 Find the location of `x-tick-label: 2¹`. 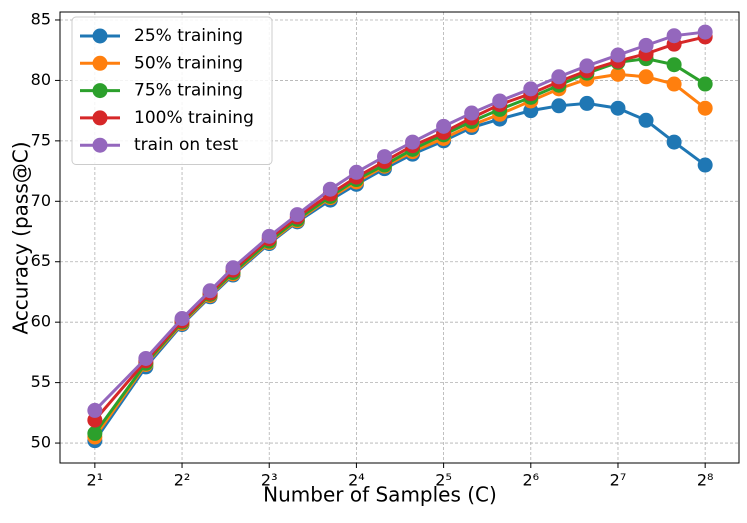

x-tick-label: 2¹ is located at coordinates (95, 480).